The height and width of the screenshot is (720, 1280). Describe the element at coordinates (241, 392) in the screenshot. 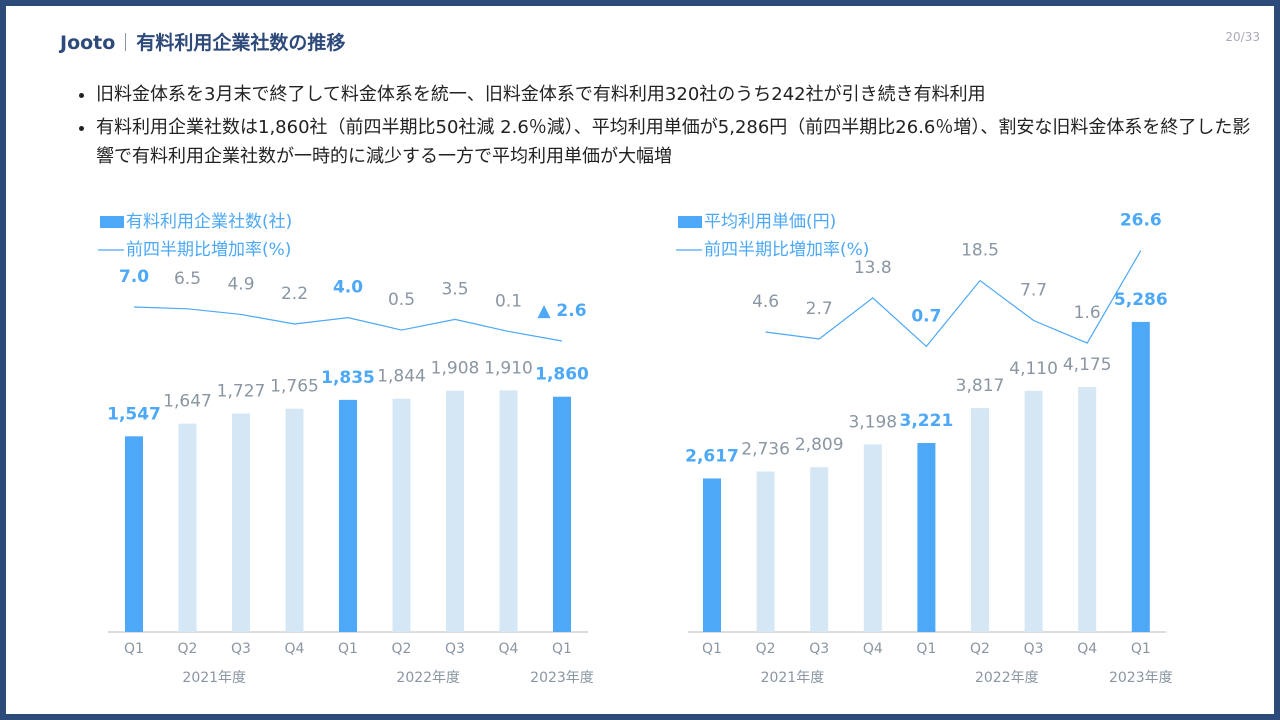

I see `bar-value-label: 1,727` at that location.